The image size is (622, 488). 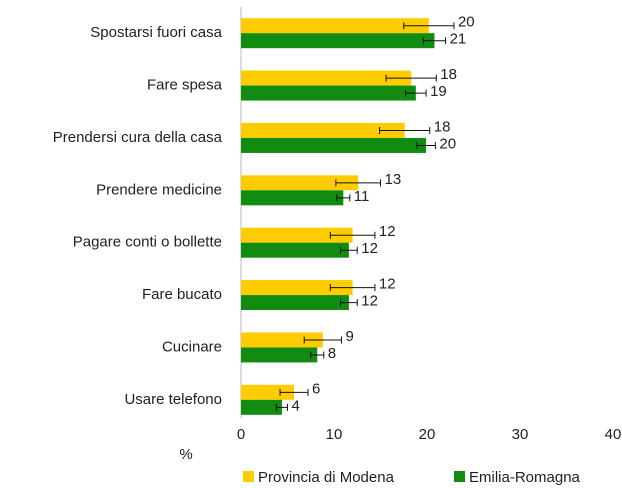 I want to click on data-label: 6, so click(x=316, y=388).